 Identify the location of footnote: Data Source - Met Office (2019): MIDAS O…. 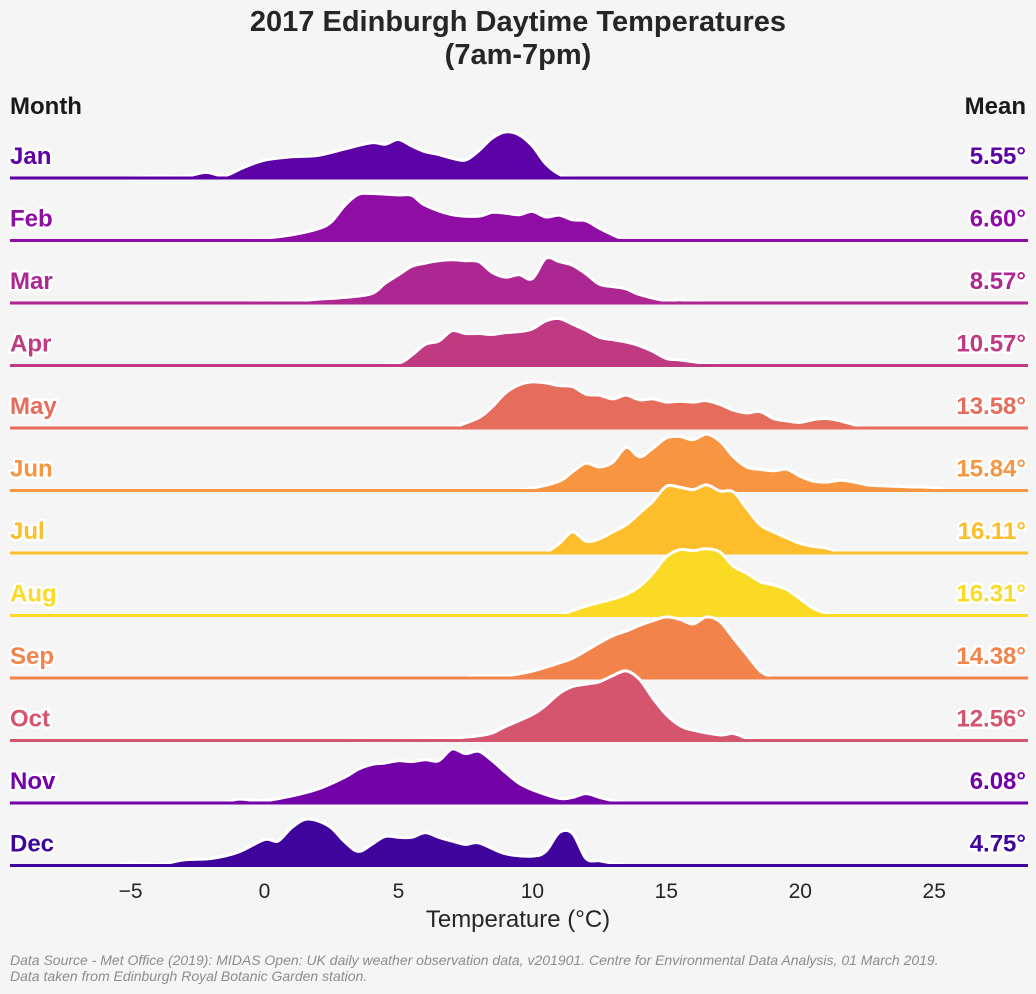
(474, 968).